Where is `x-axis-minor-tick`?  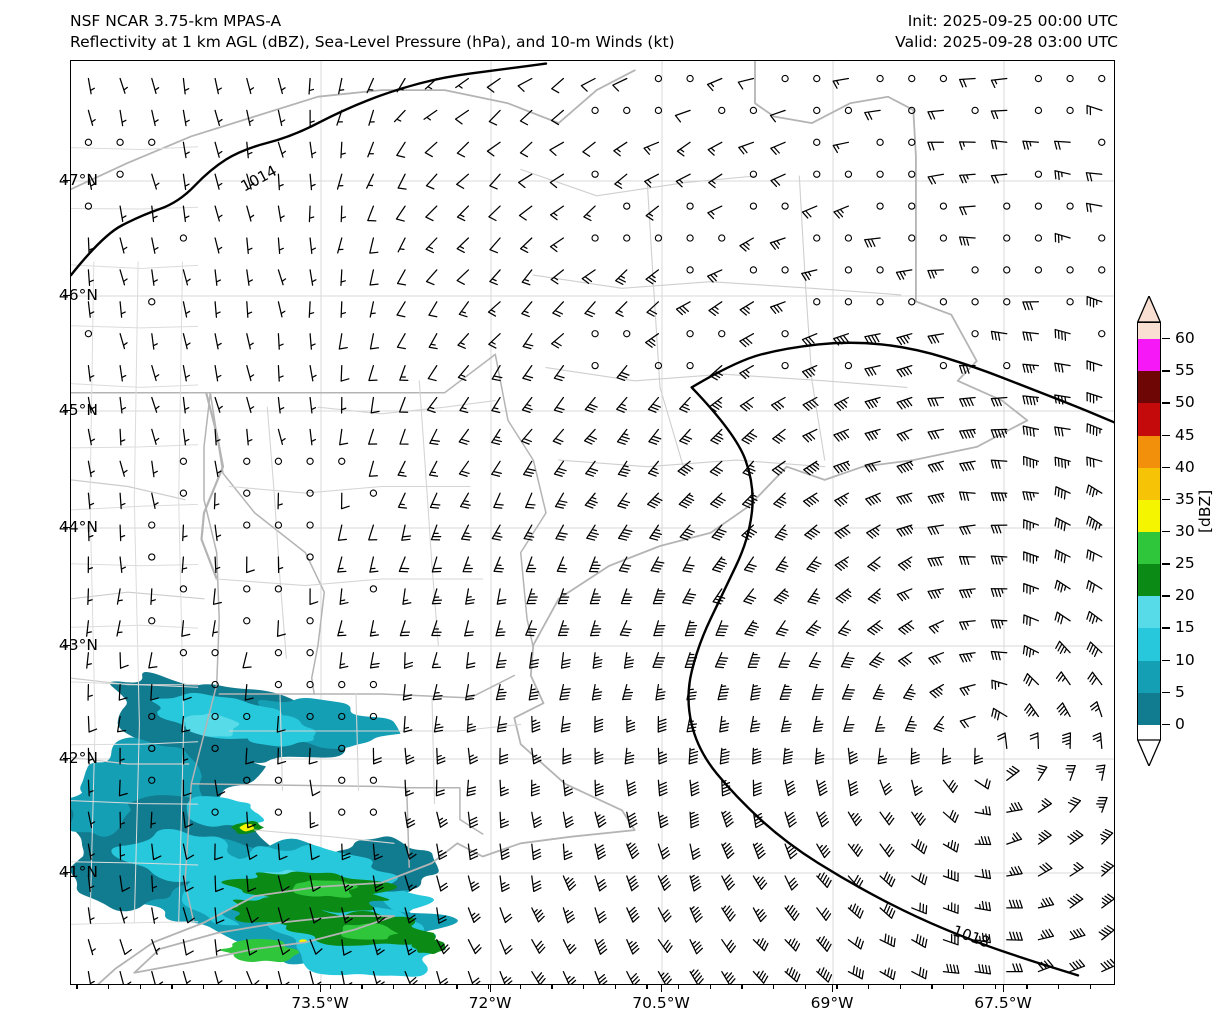
x-axis-minor-tick is located at coordinates (267, 987).